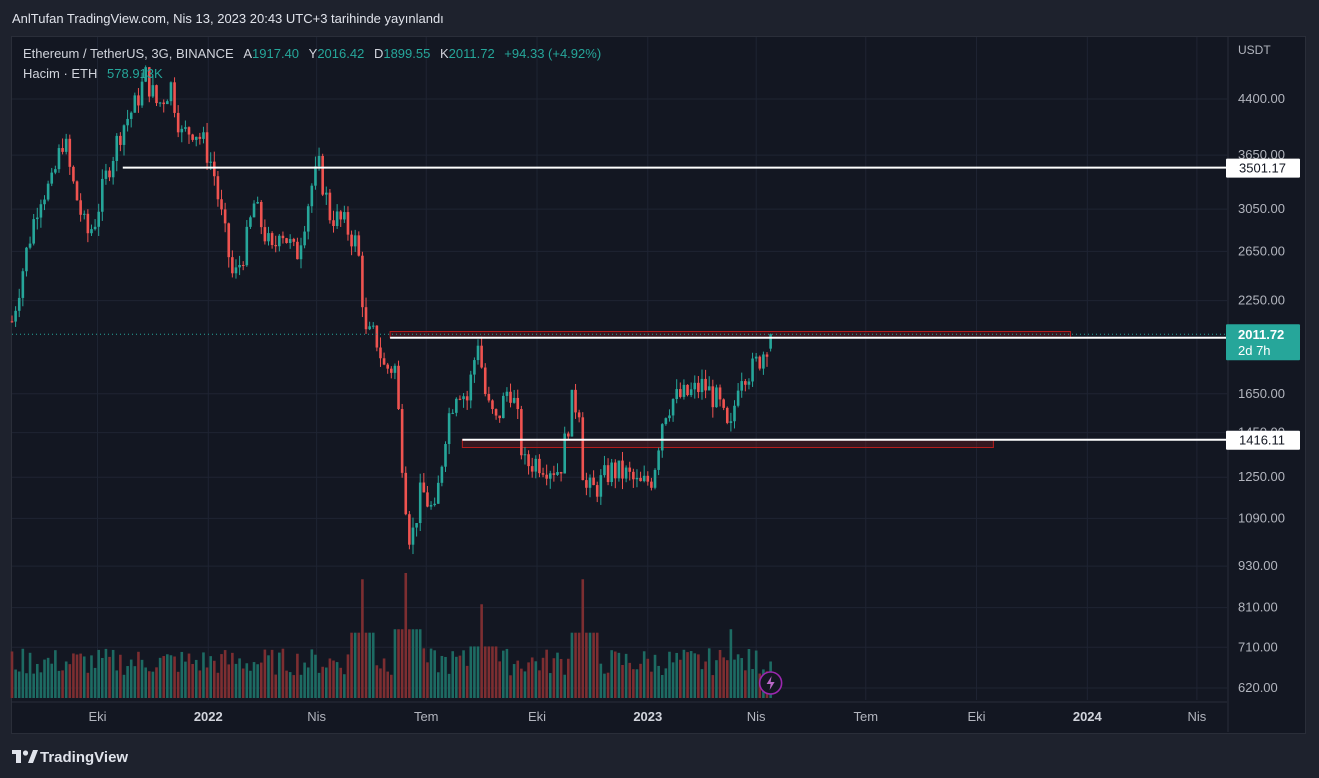  I want to click on countdown-text: 2d 7h, so click(1254, 350).